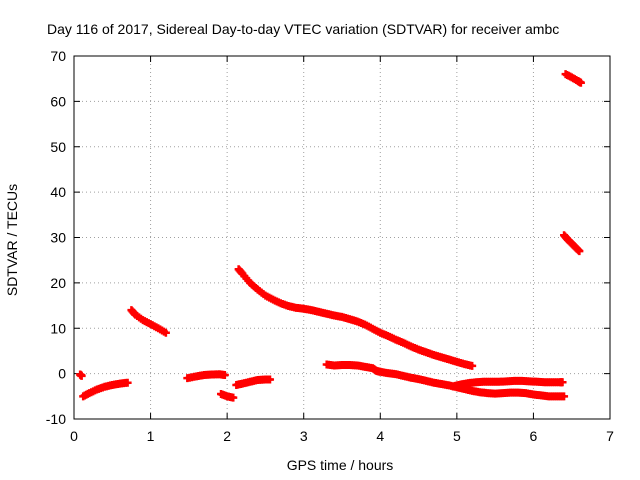 The image size is (640, 480). Describe the element at coordinates (58, 283) in the screenshot. I see `y-tick-label: 20` at that location.